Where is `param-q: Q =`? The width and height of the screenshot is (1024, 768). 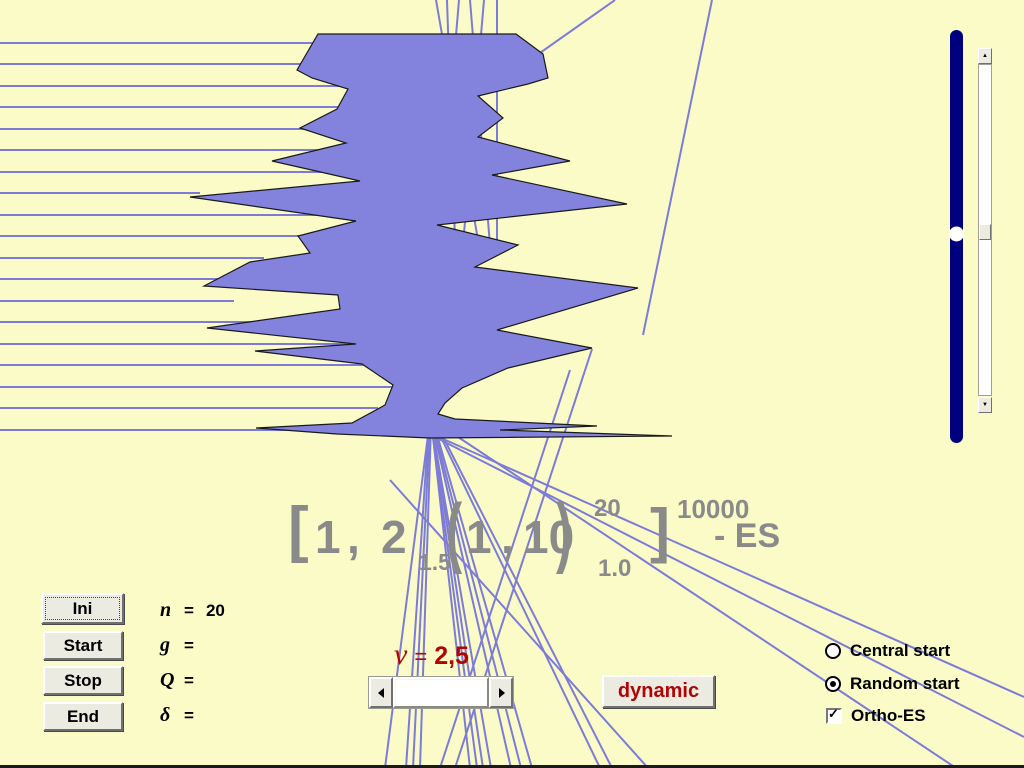 param-q: Q = is located at coordinates (183, 680).